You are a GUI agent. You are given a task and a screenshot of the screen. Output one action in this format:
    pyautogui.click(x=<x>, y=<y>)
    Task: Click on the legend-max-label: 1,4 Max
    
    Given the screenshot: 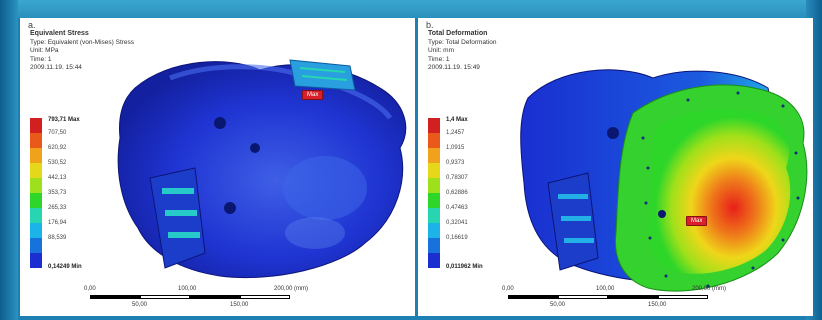 What is the action you would take?
    pyautogui.click(x=457, y=120)
    